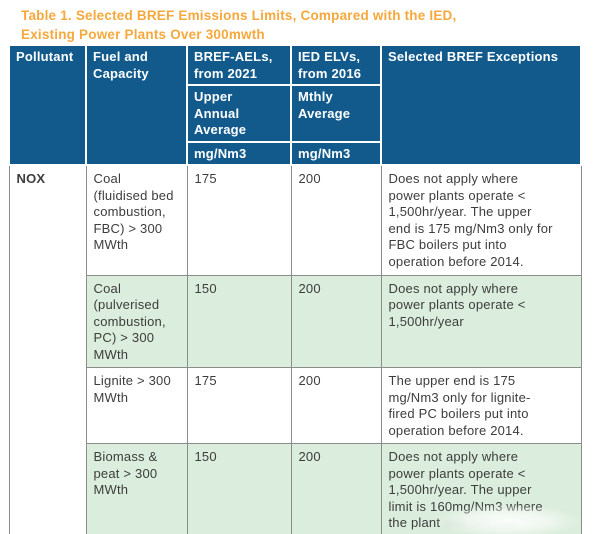 This screenshot has width=600, height=534. I want to click on header-row-3: mg/Nm3 mg/Nm3, so click(295, 153).